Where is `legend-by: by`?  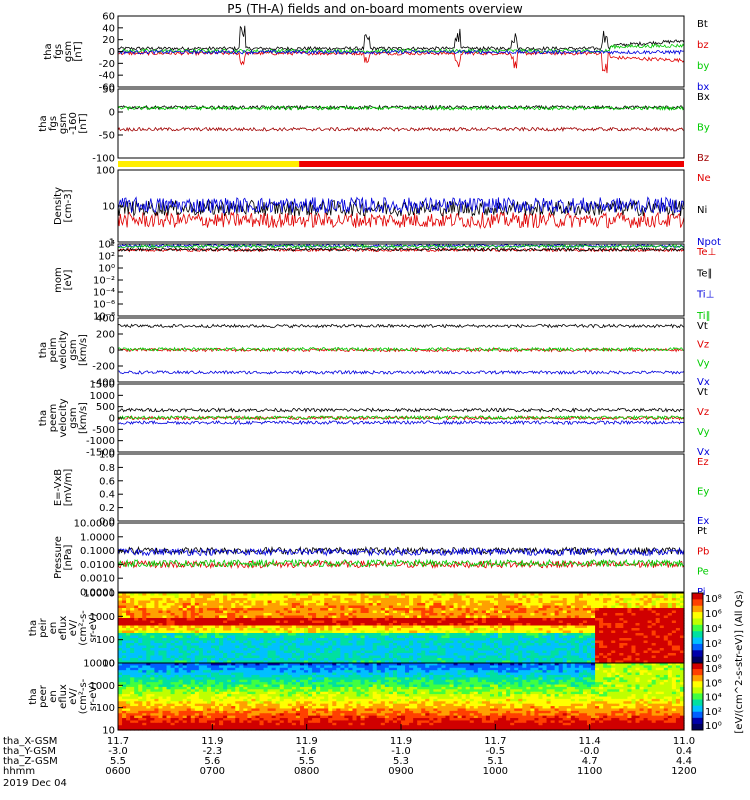 legend-by: by is located at coordinates (703, 66).